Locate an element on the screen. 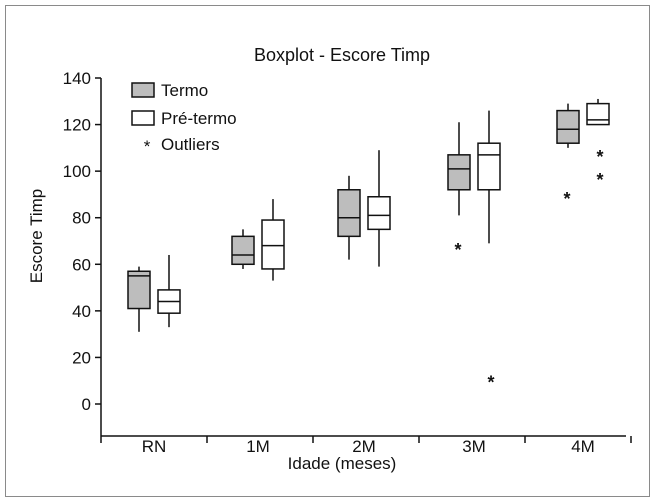 The width and height of the screenshot is (657, 504). legend: Termo Pré-termo * Outliers is located at coordinates (184, 118).